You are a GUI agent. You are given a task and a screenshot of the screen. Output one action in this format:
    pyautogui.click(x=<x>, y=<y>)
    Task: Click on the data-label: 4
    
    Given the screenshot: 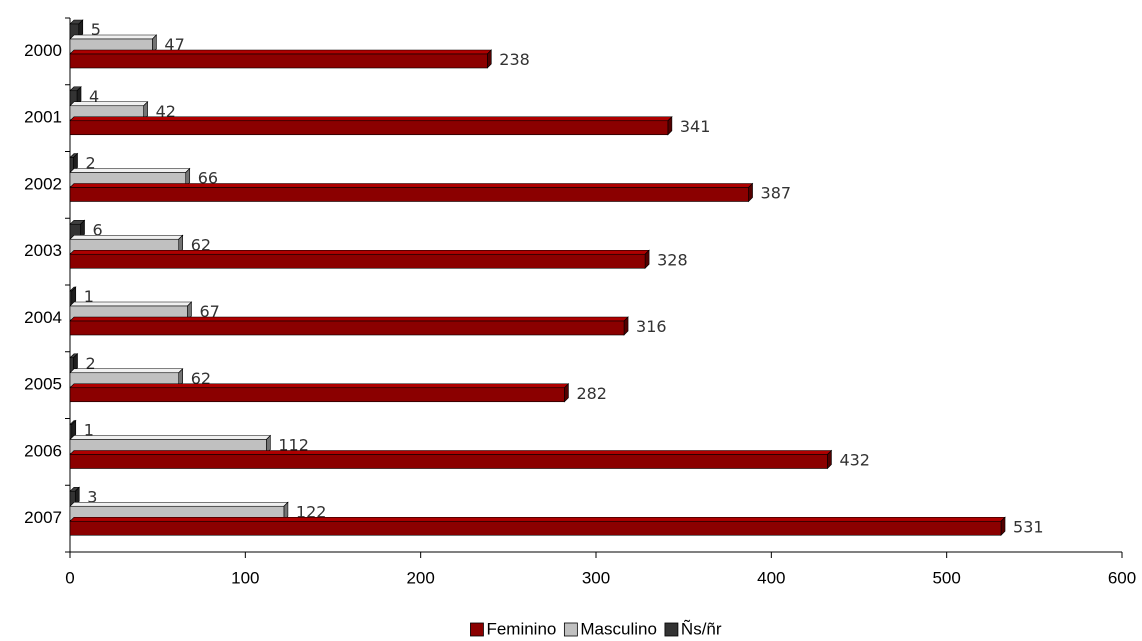 What is the action you would take?
    pyautogui.click(x=94, y=96)
    